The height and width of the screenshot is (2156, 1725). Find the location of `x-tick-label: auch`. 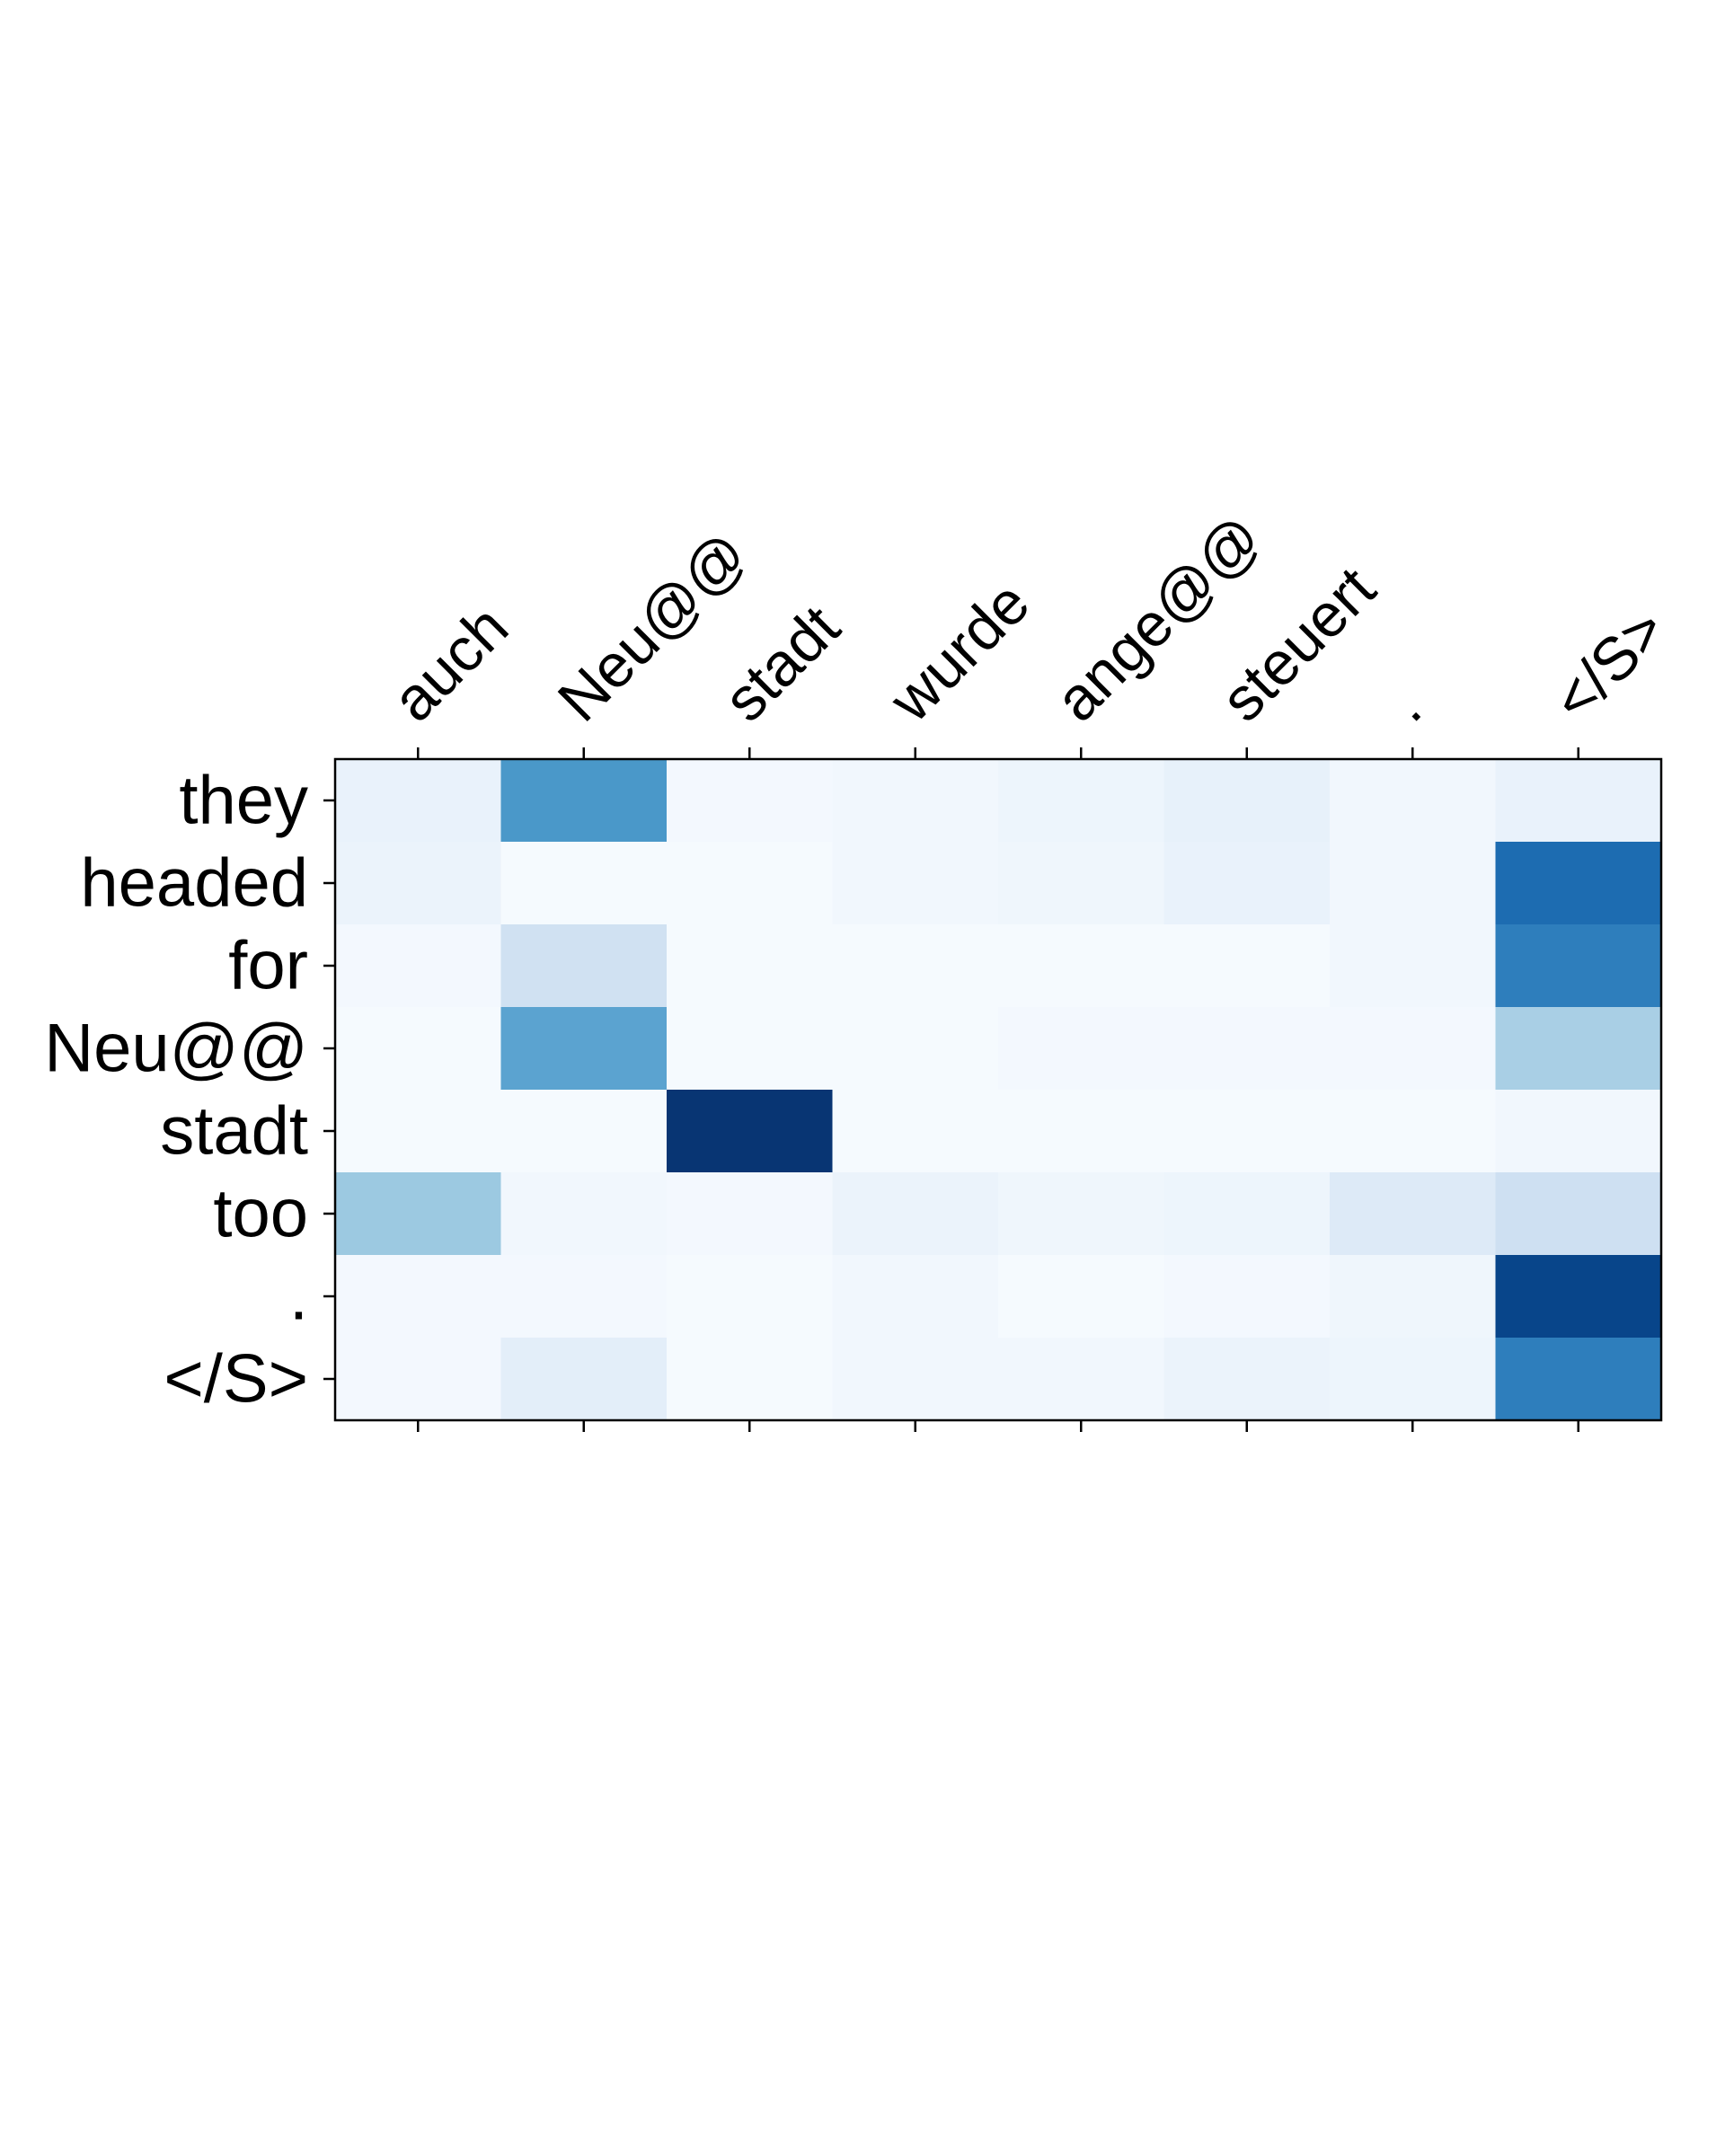

x-tick-label: auch is located at coordinates (450, 664).